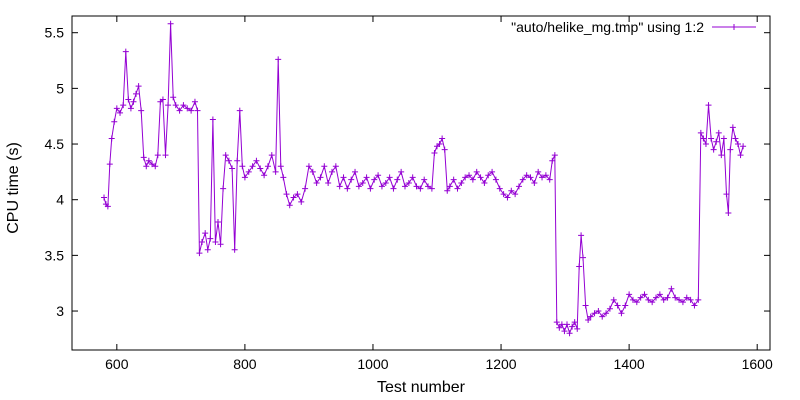 This screenshot has width=800, height=400. I want to click on x-tick-label: 1400, so click(629, 364).